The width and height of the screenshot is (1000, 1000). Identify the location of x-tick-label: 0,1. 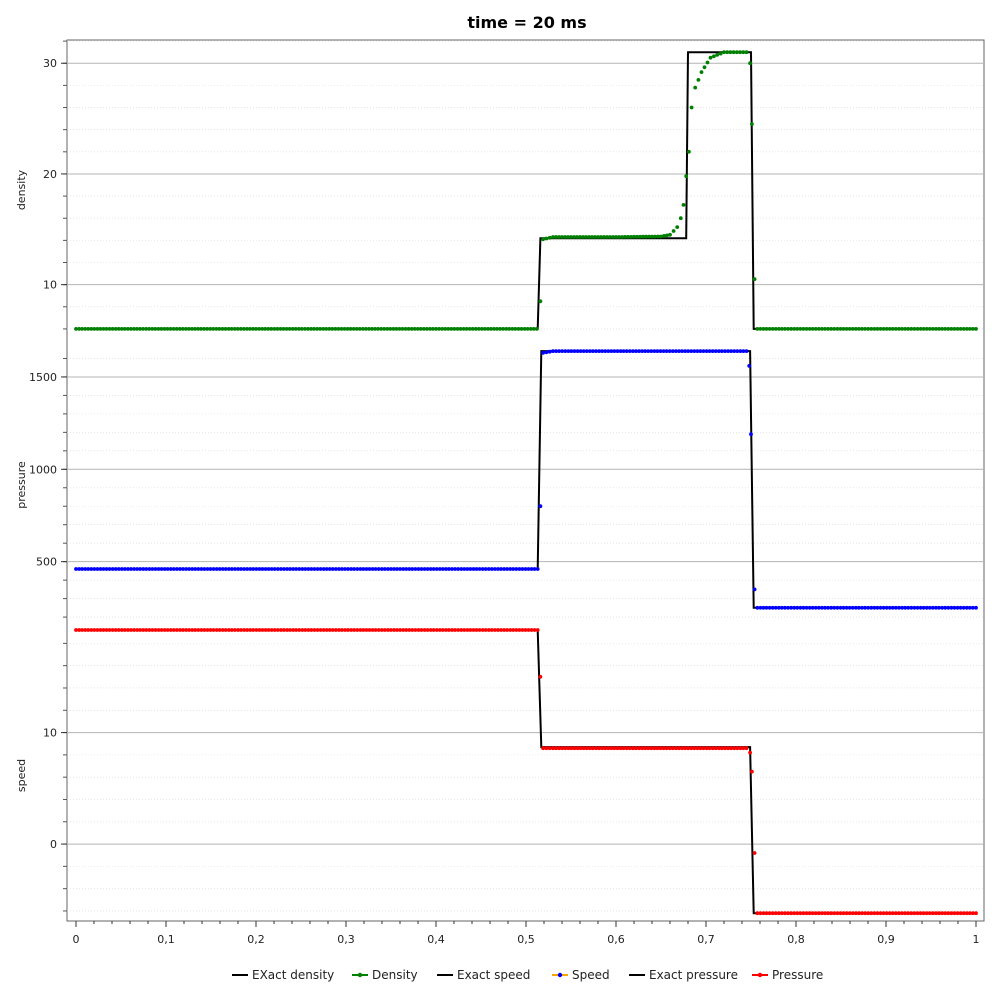
(166, 939).